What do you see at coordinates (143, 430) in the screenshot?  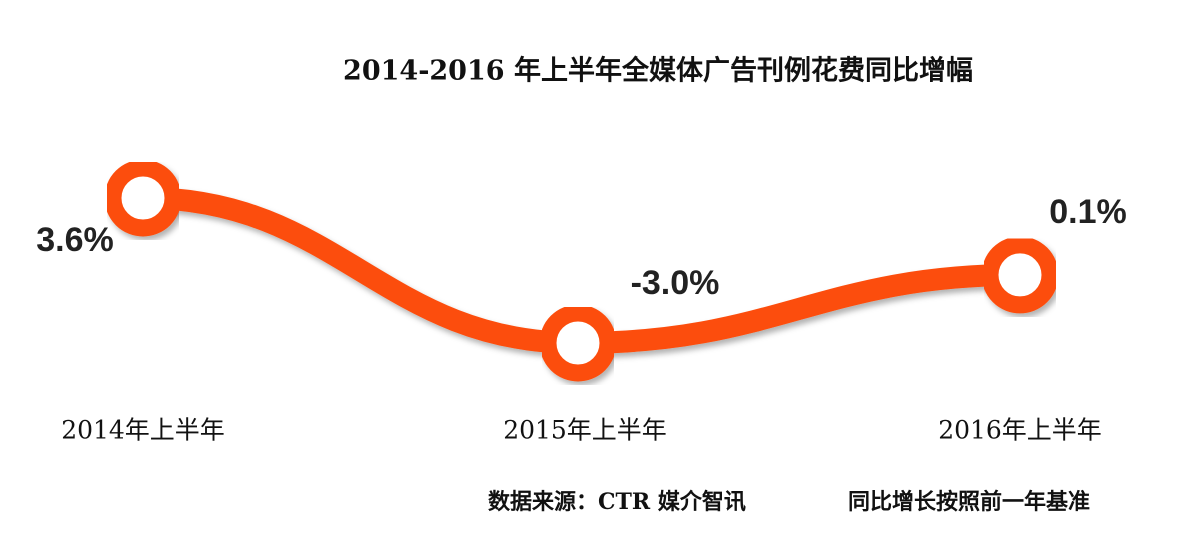 I see `x-tick-label: 2014年上半年` at bounding box center [143, 430].